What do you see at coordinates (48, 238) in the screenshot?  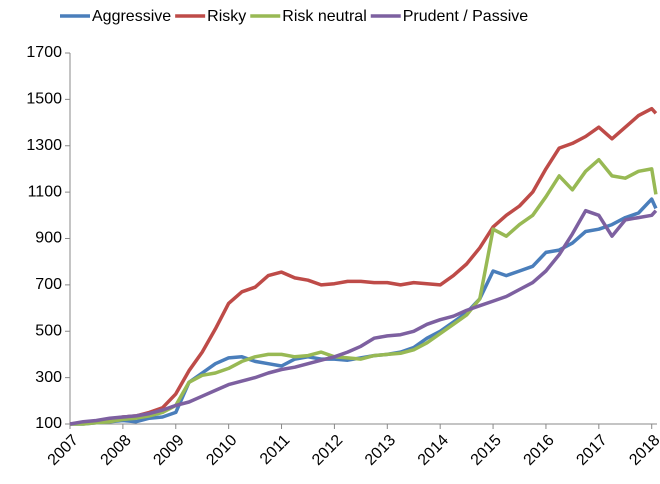 I see `y-tick-label: 900` at bounding box center [48, 238].